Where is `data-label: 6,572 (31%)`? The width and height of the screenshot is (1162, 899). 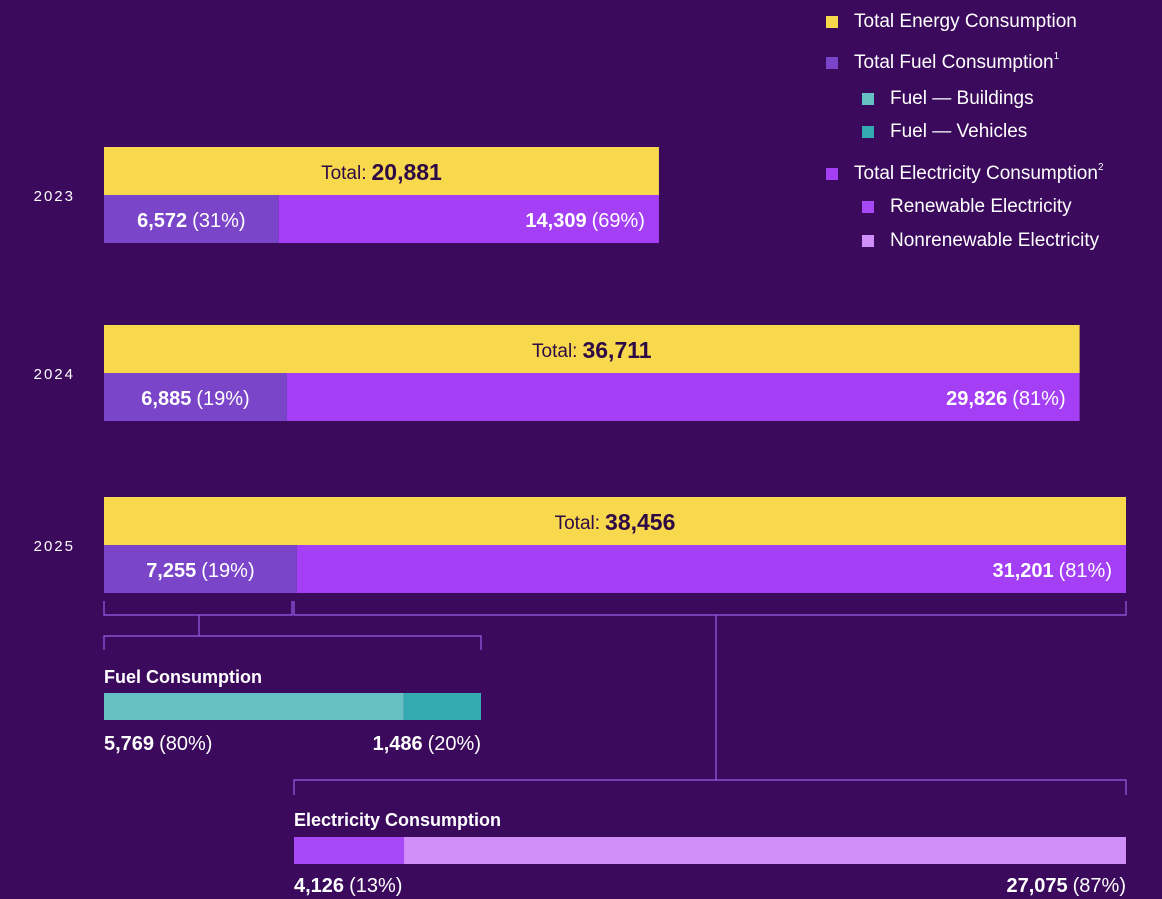
data-label: 6,572 (31%) is located at coordinates (191, 221).